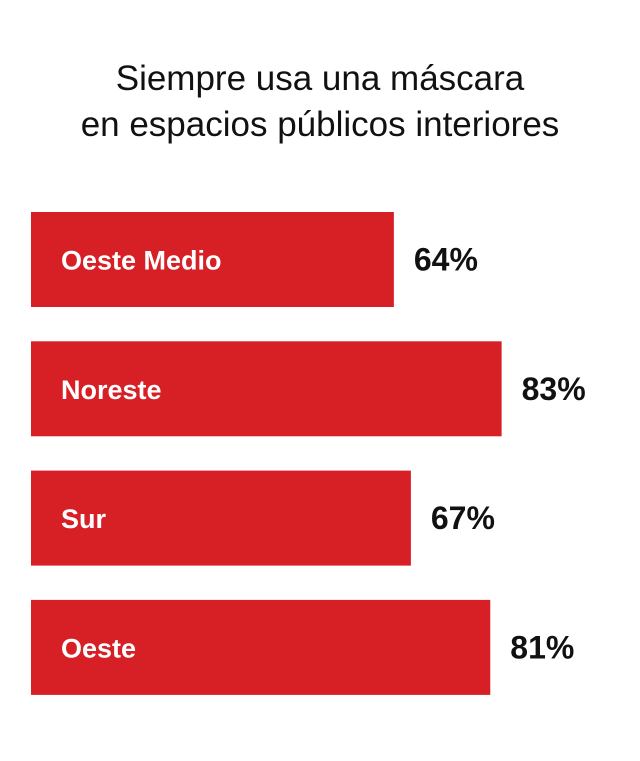  I want to click on value-label: 67%, so click(463, 518).